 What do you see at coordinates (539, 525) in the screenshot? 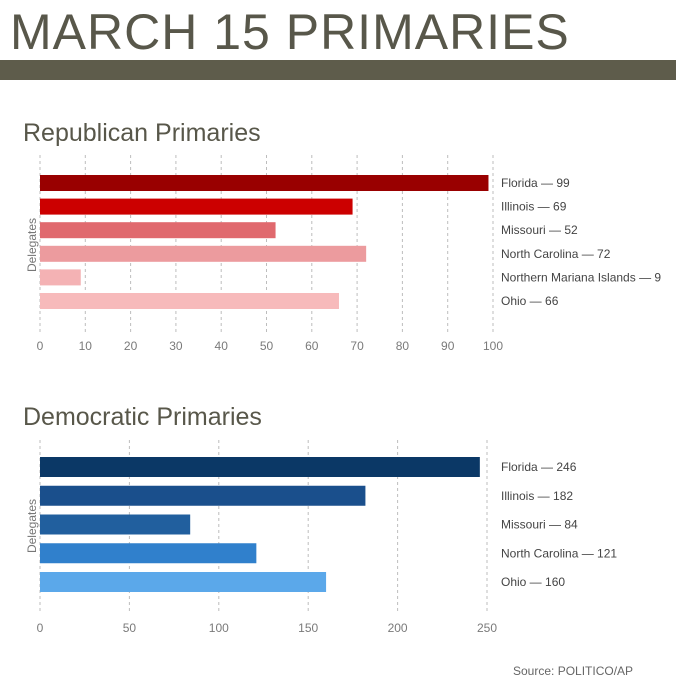
I see `democratic-data-label-missouri: Missouri — 84` at bounding box center [539, 525].